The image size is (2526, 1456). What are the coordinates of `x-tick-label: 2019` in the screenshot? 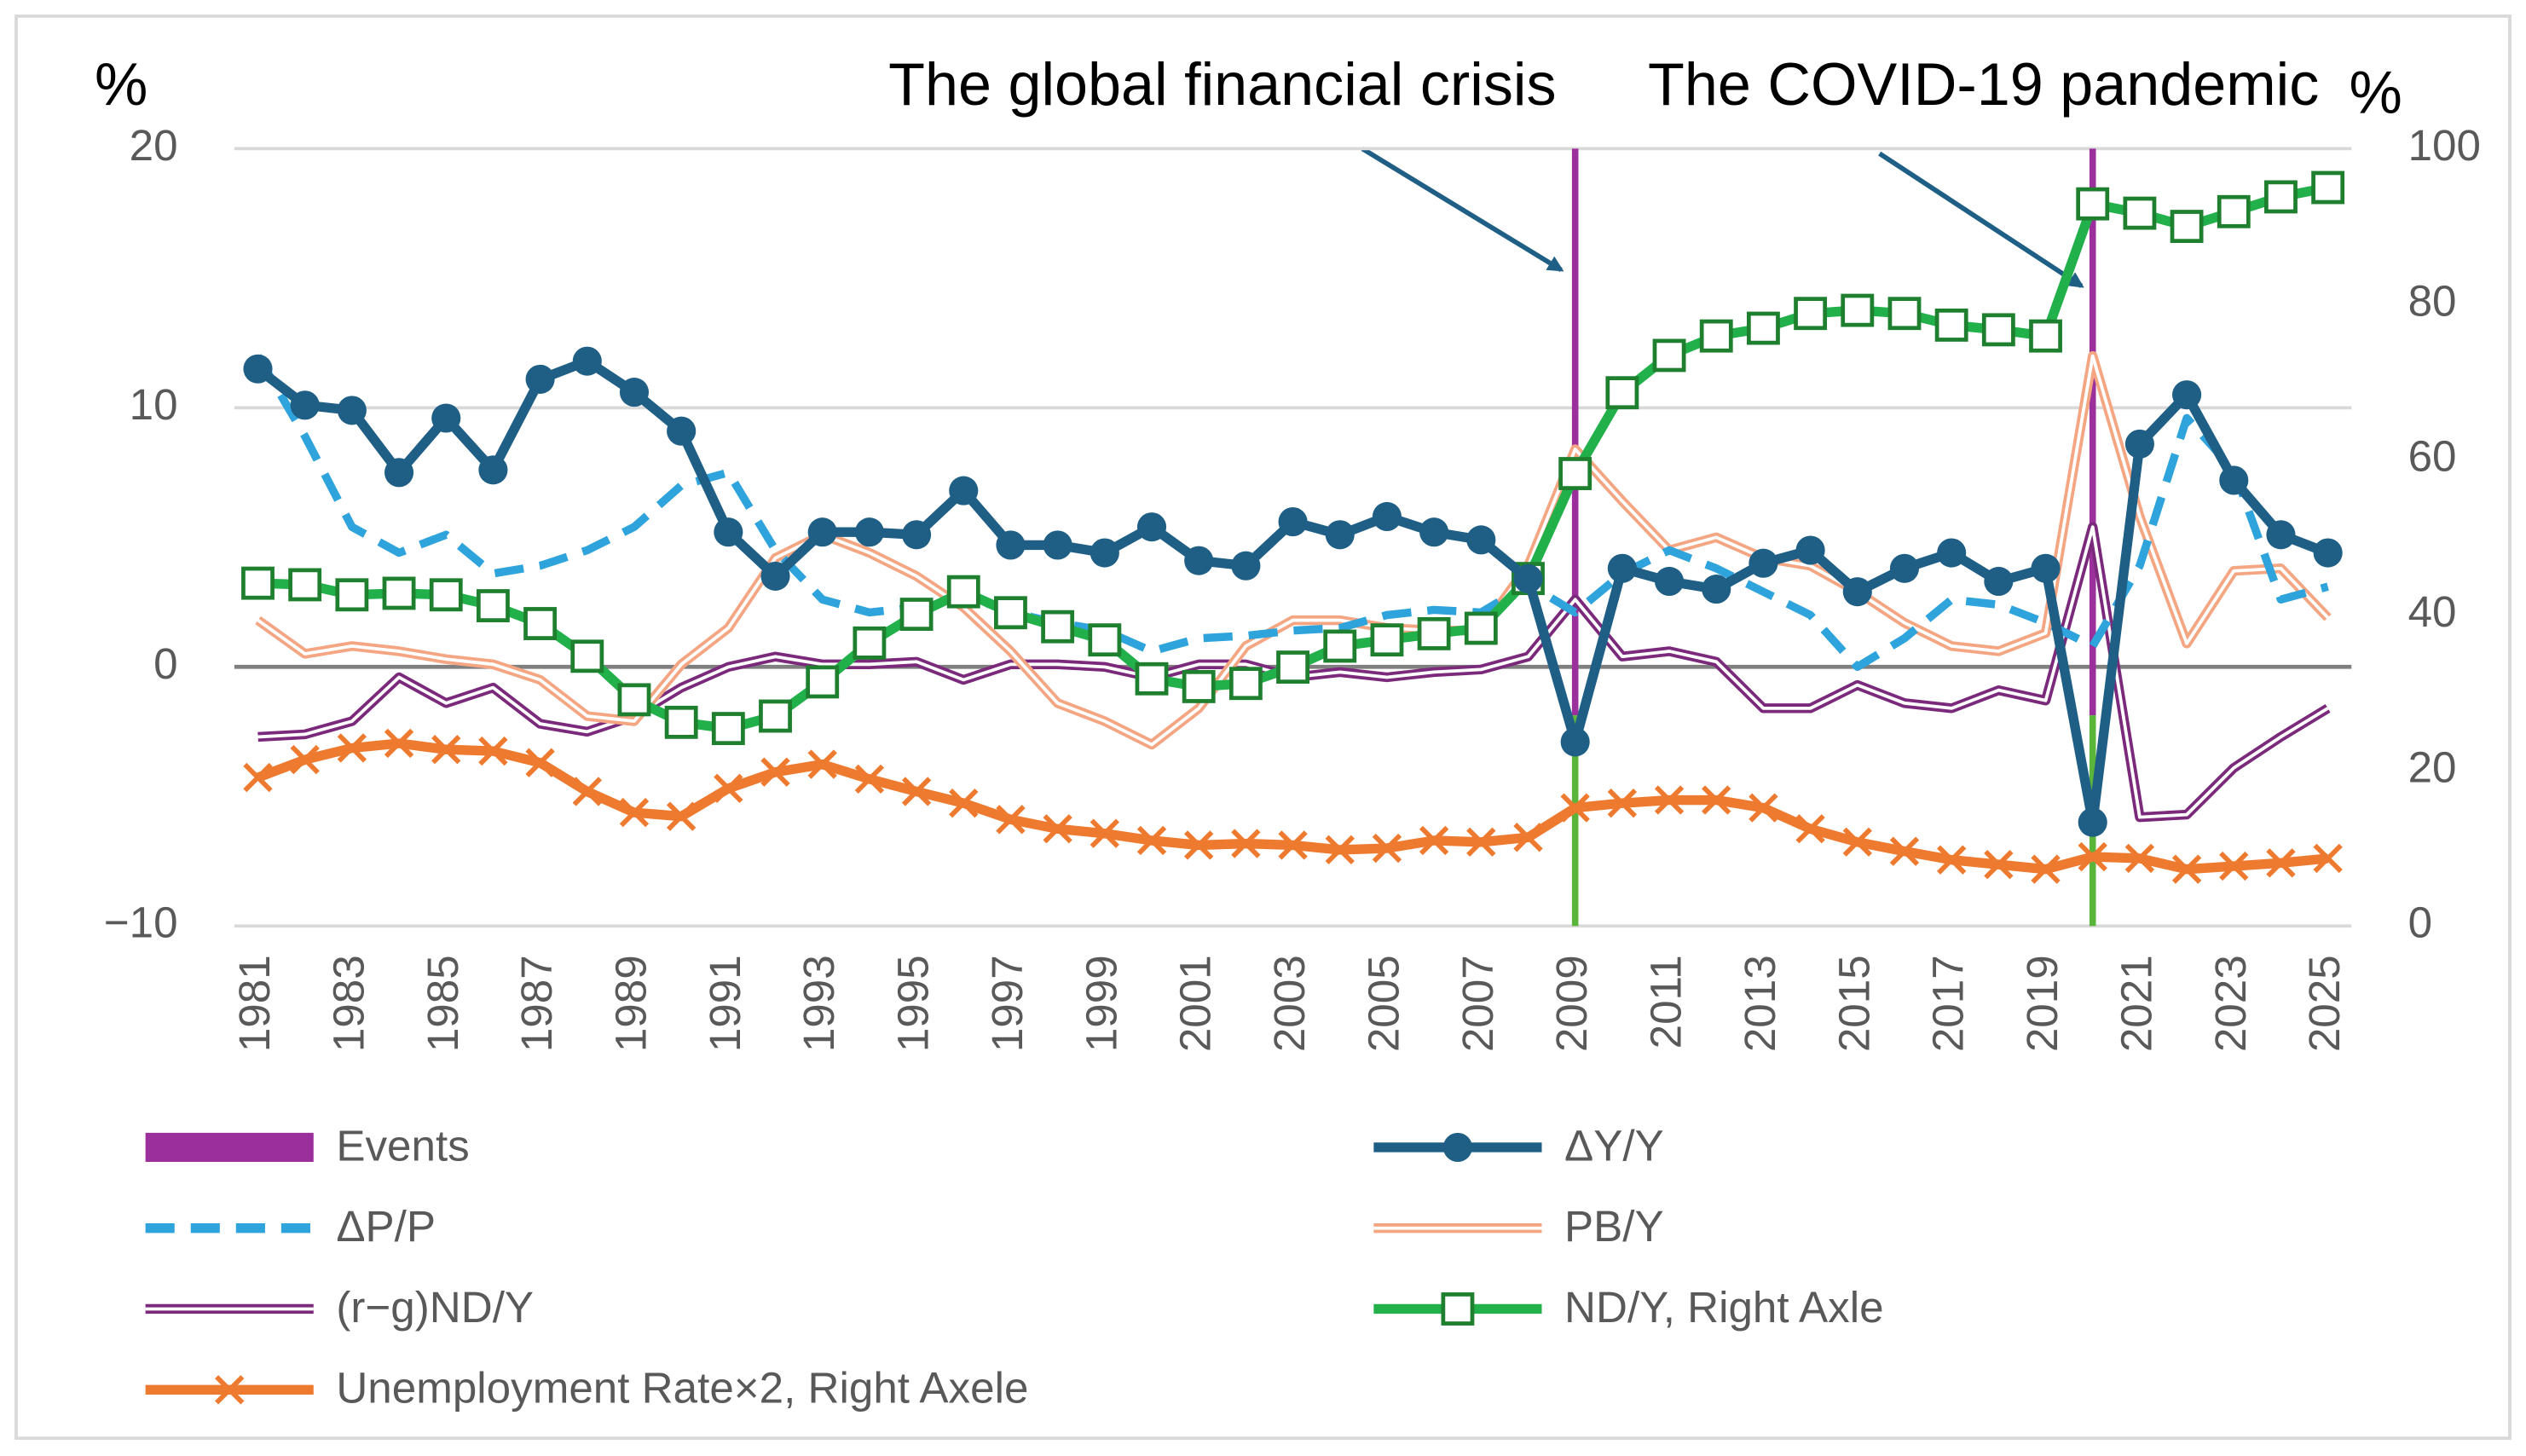 It's located at (2042, 1003).